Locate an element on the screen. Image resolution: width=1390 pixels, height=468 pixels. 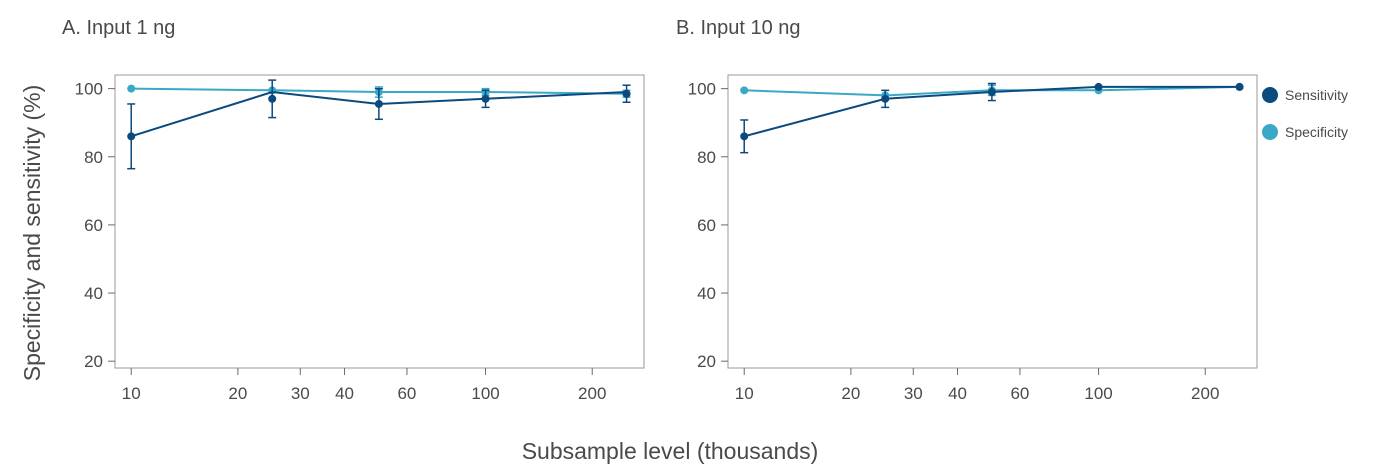
legend-marker-sensitivity is located at coordinates (1270, 95).